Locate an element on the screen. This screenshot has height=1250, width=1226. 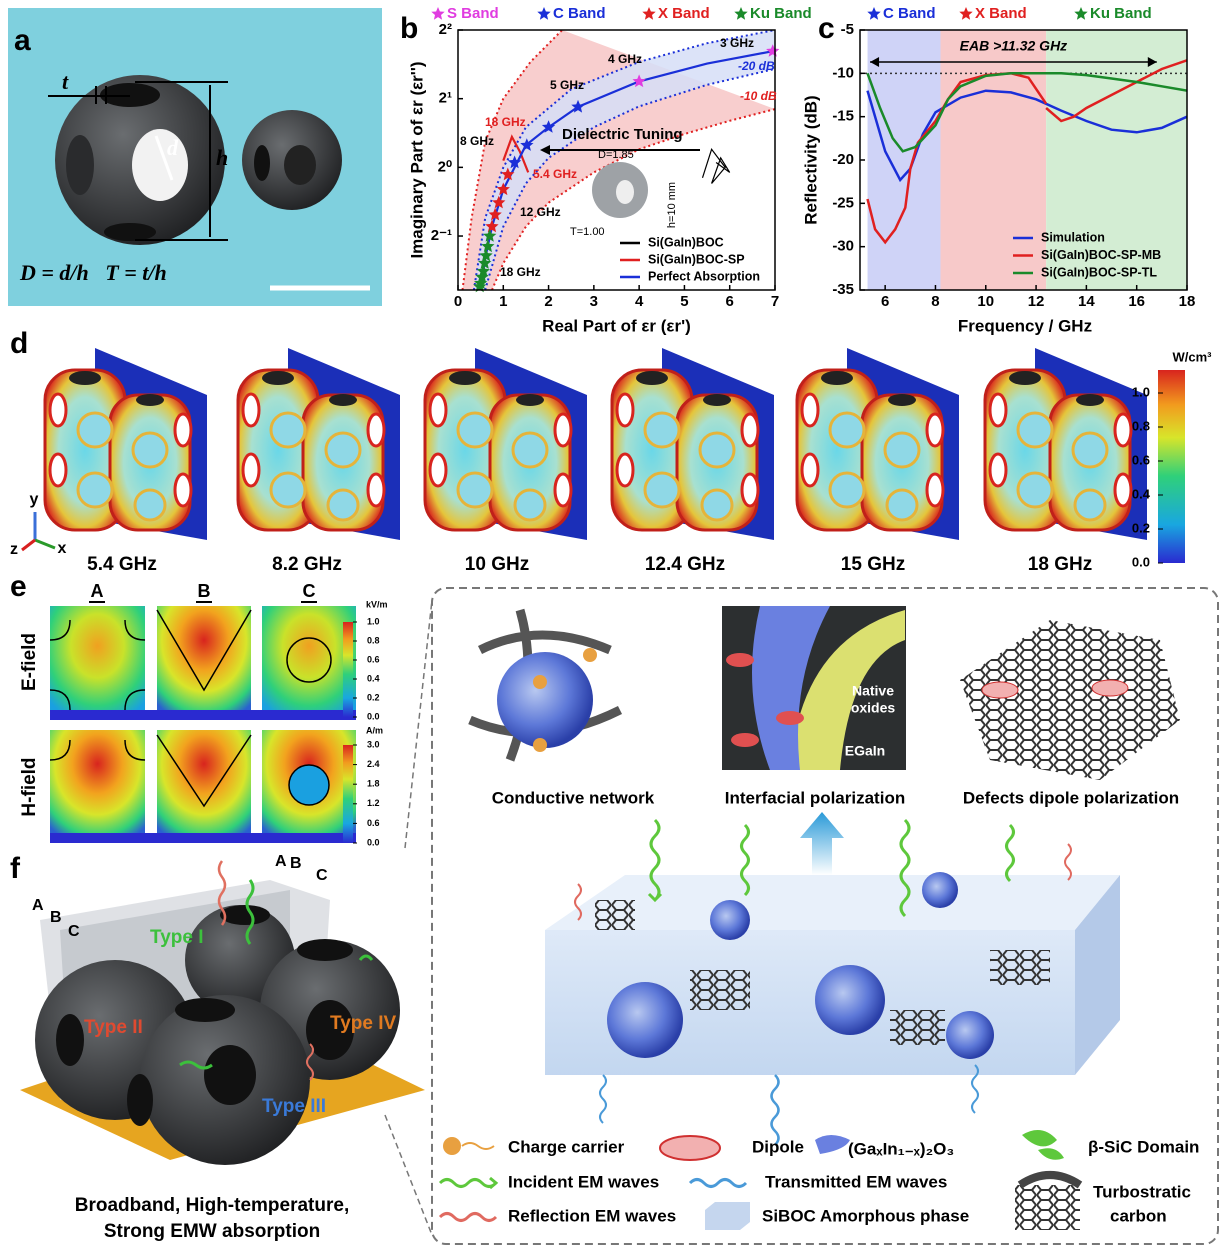
colorbar-tick-label: 0.6 is located at coordinates (373, 659).